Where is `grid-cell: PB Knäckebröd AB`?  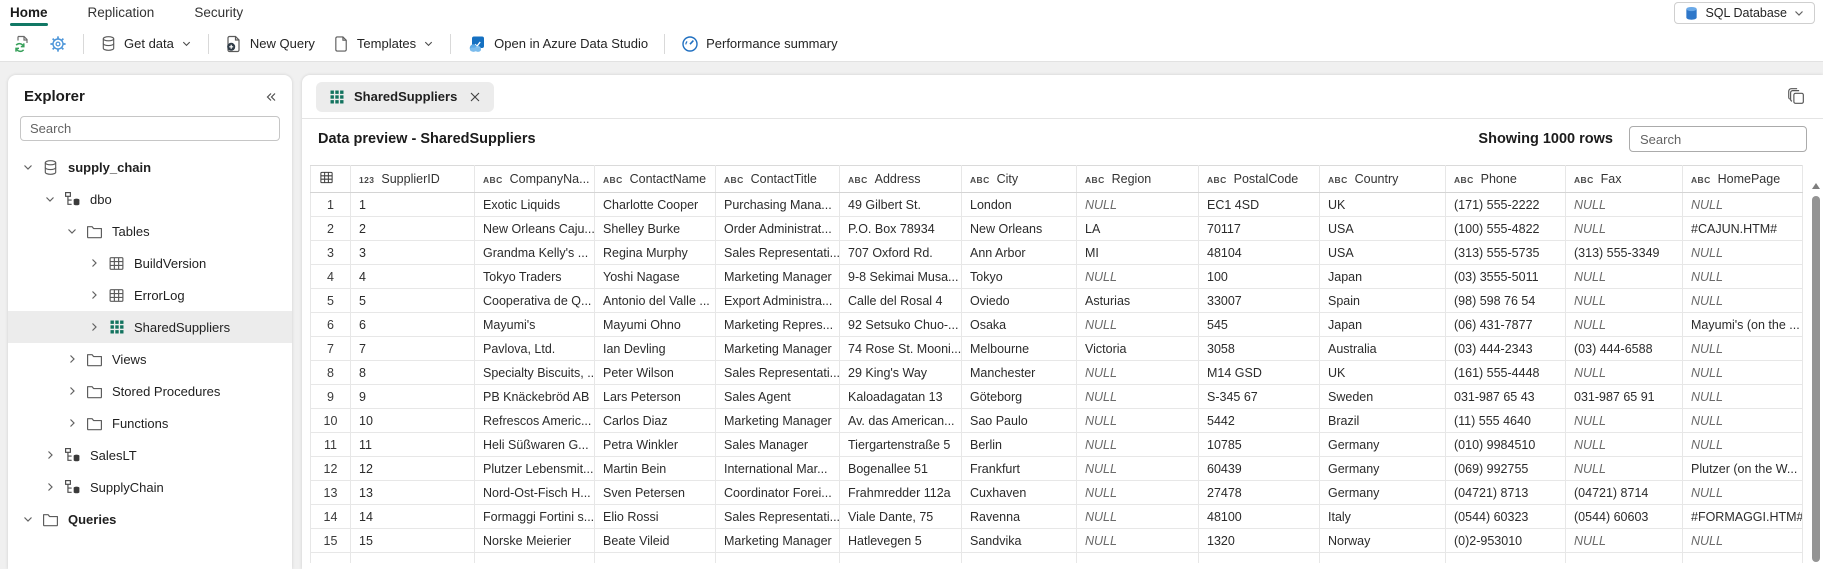
grid-cell: PB Knäckebröd AB is located at coordinates (534, 396).